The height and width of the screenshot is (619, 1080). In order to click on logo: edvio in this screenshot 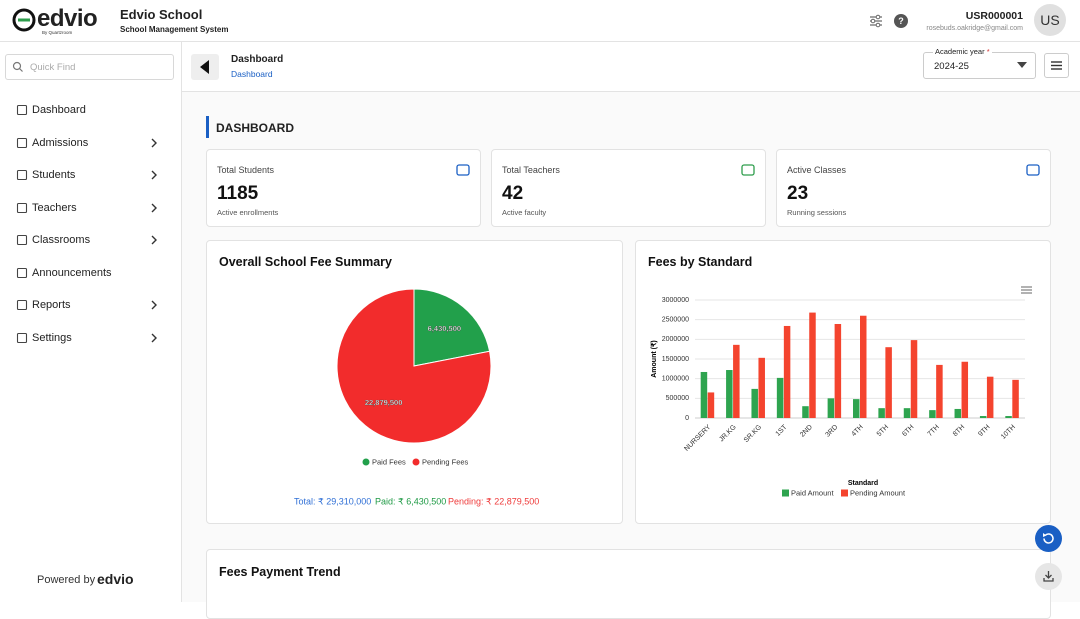, I will do `click(67, 18)`.